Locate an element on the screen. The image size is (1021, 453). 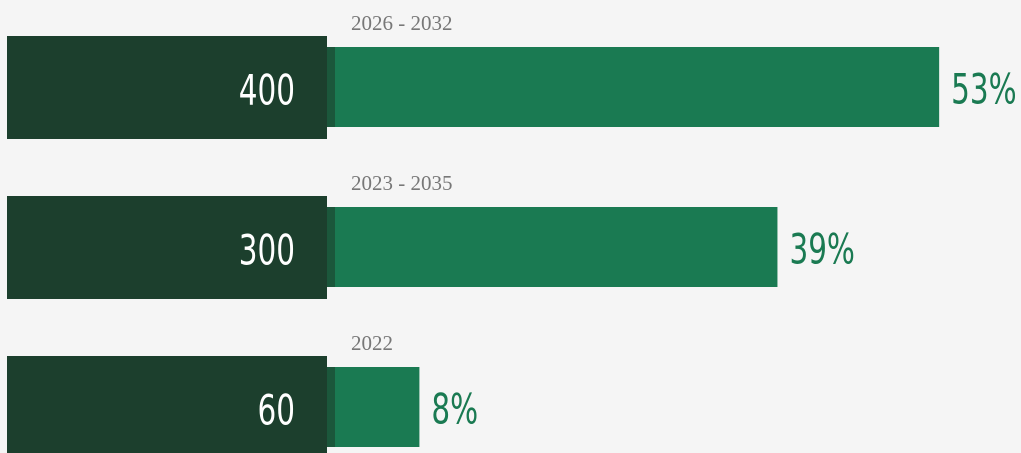
category-label: 2026 - 2032 is located at coordinates (402, 23).